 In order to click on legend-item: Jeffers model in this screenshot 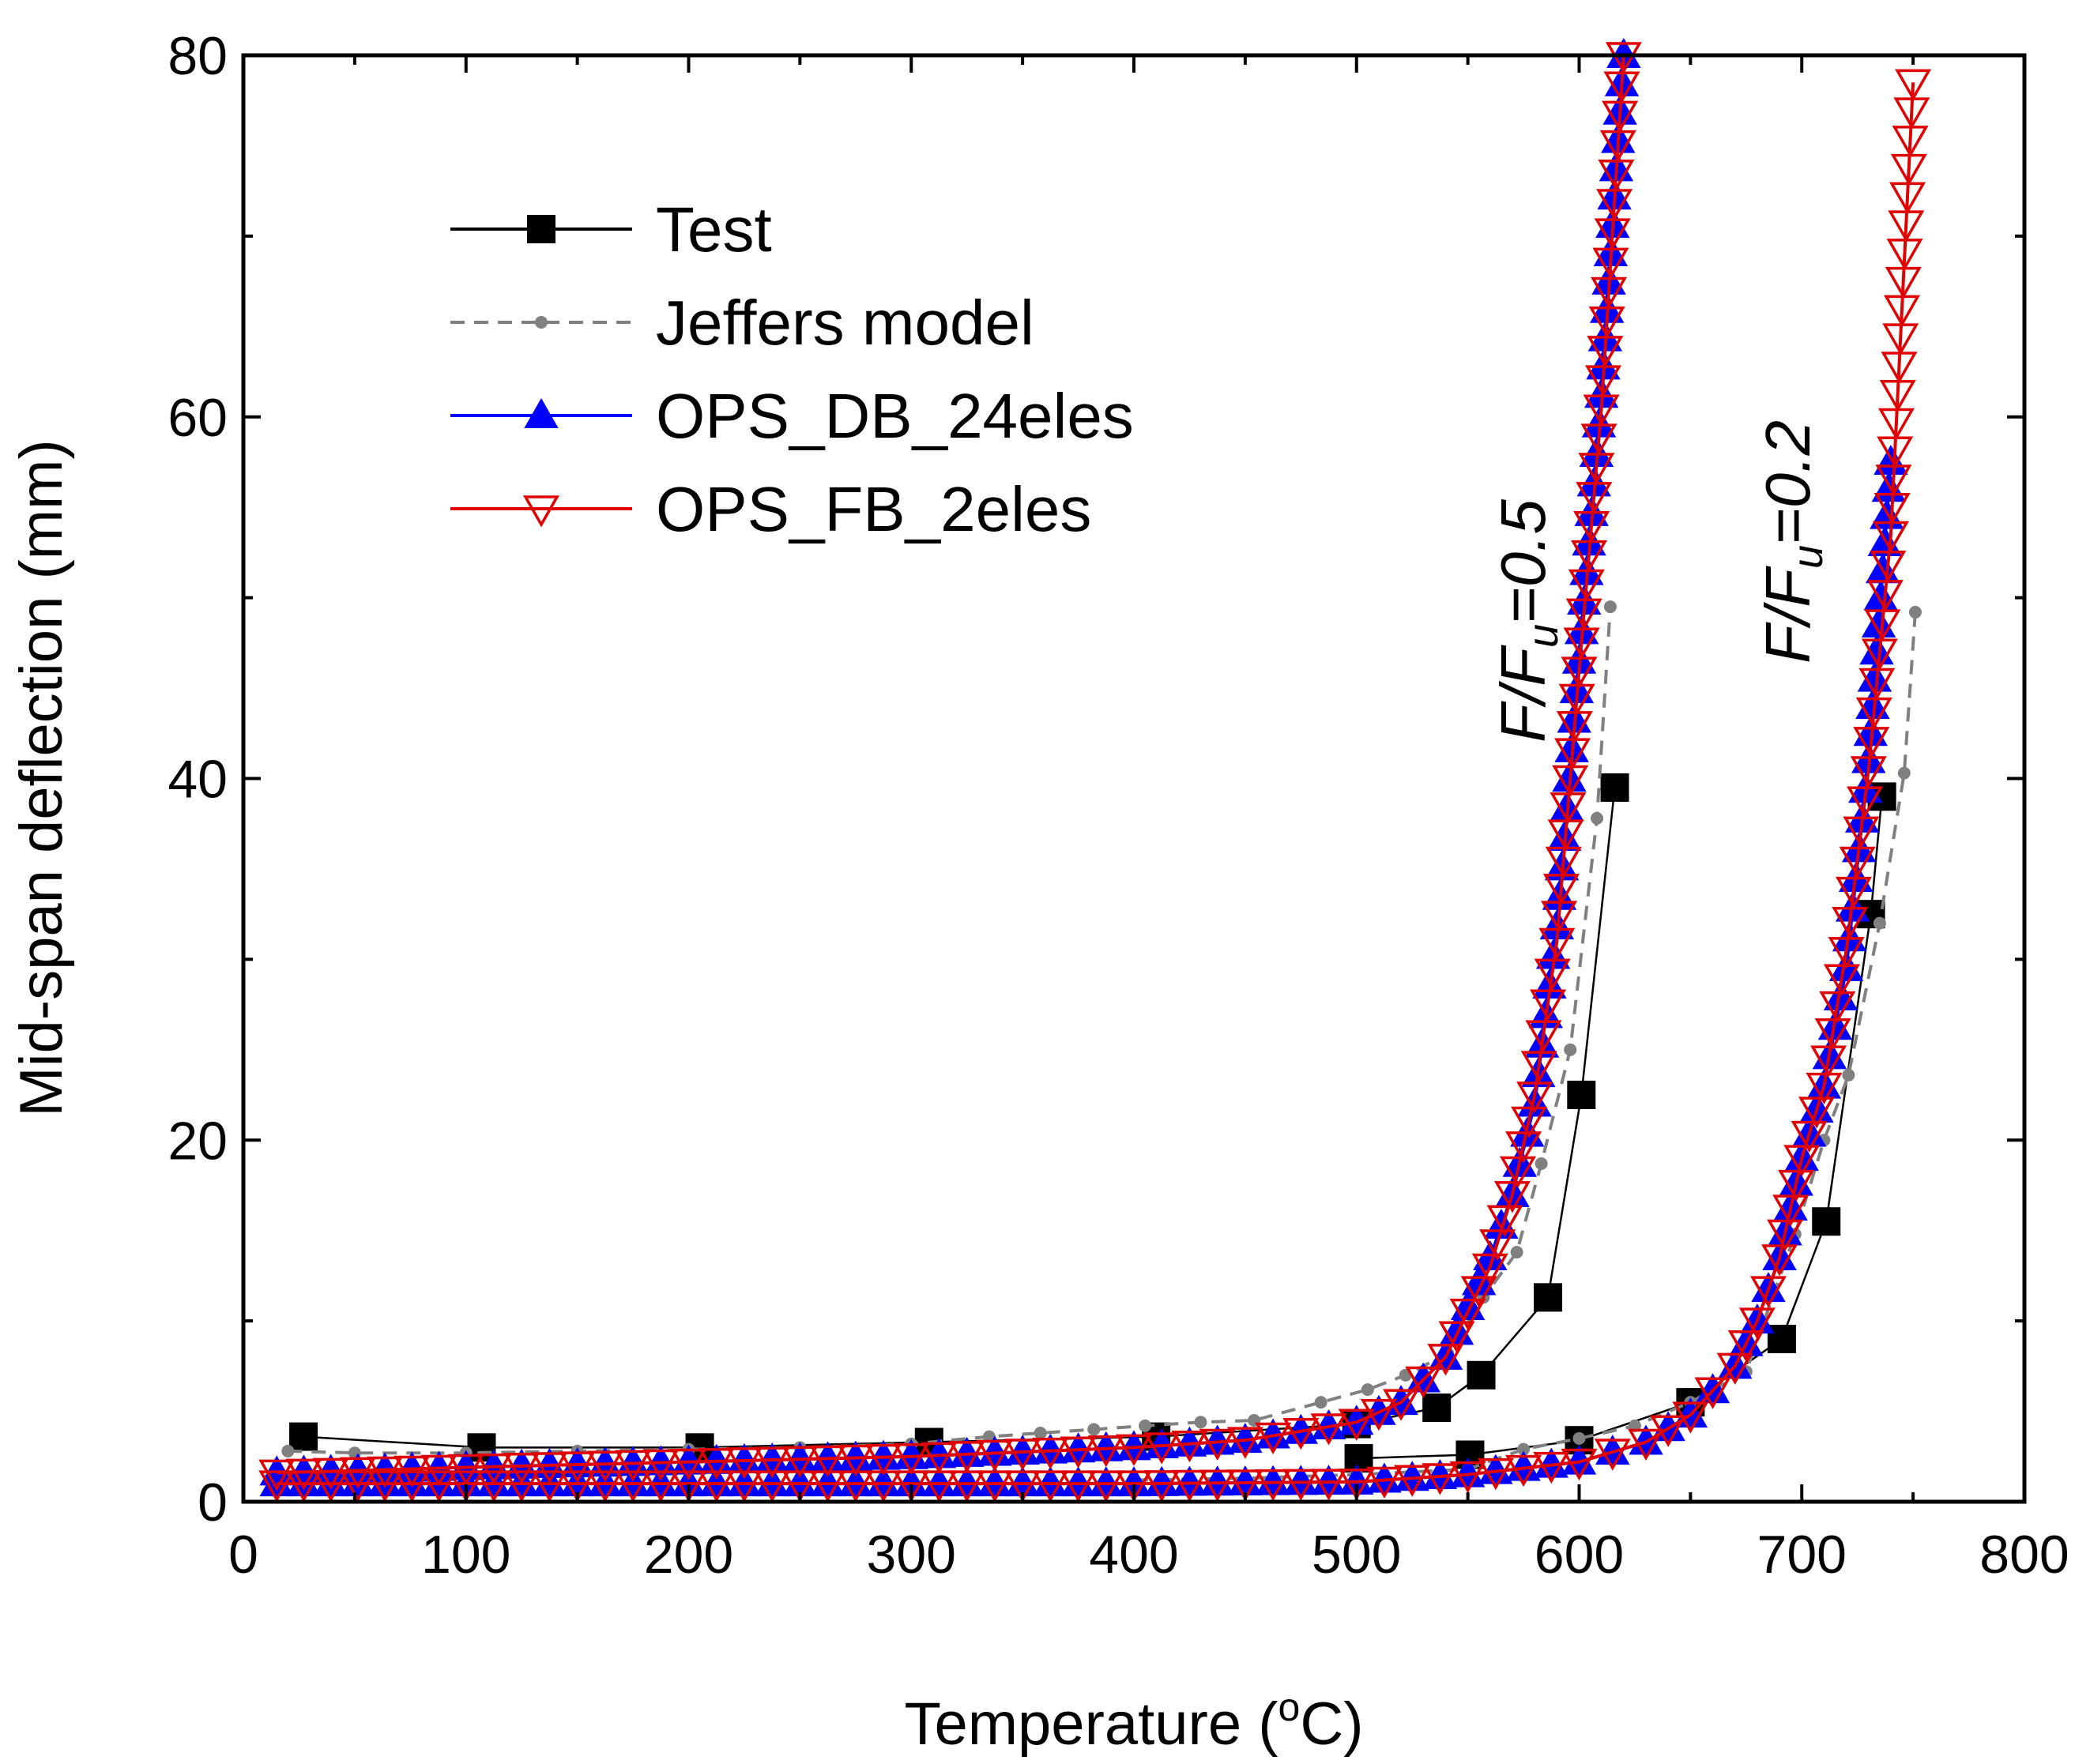, I will do `click(742, 323)`.